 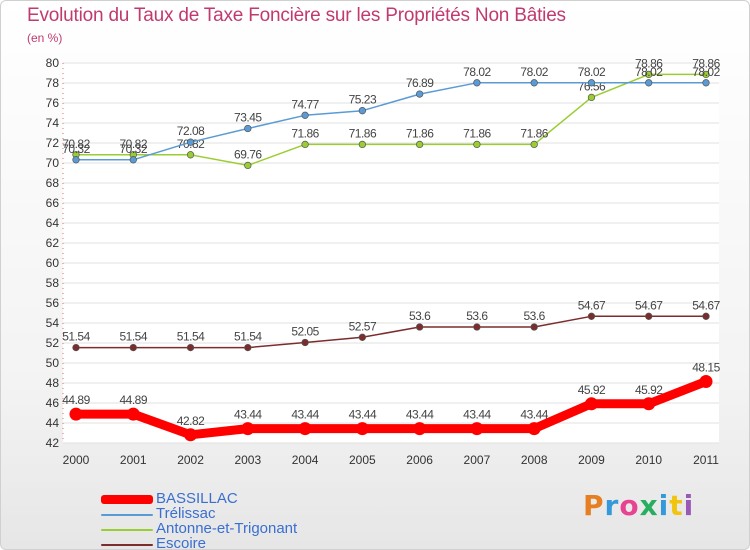 What do you see at coordinates (594, 505) in the screenshot?
I see `logo-letter: P` at bounding box center [594, 505].